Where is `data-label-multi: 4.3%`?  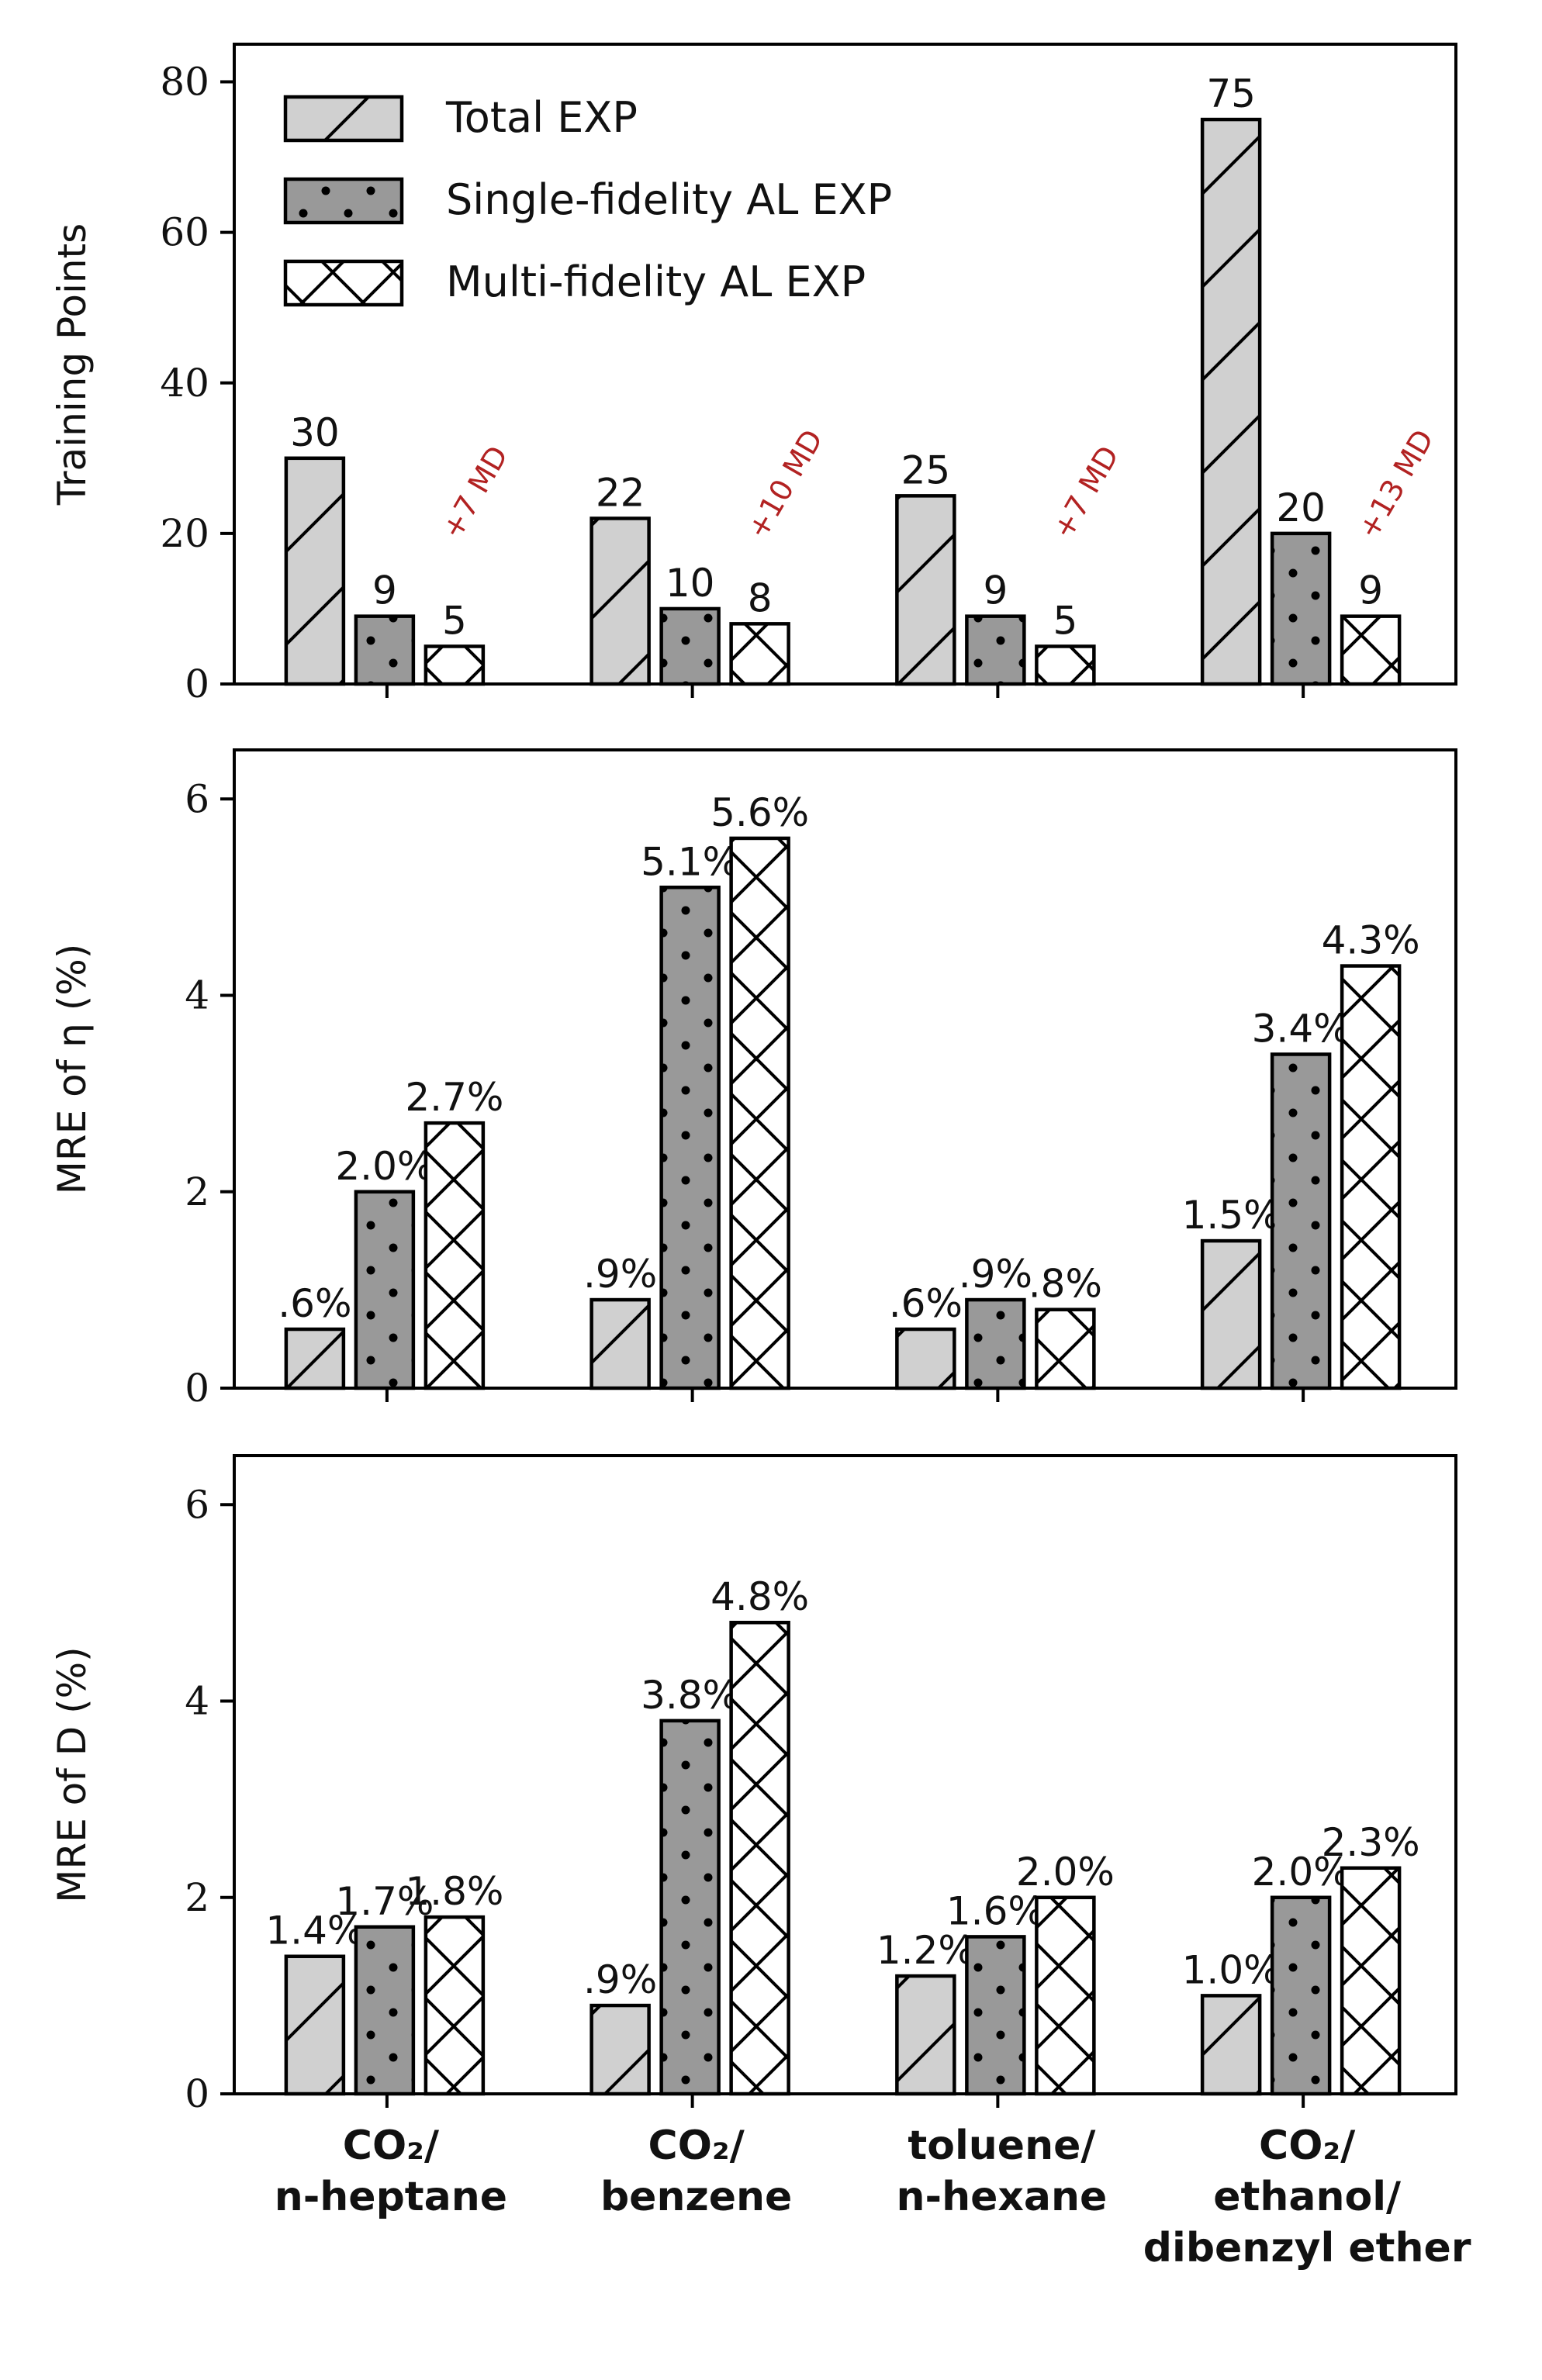 data-label-multi: 4.3% is located at coordinates (1371, 940).